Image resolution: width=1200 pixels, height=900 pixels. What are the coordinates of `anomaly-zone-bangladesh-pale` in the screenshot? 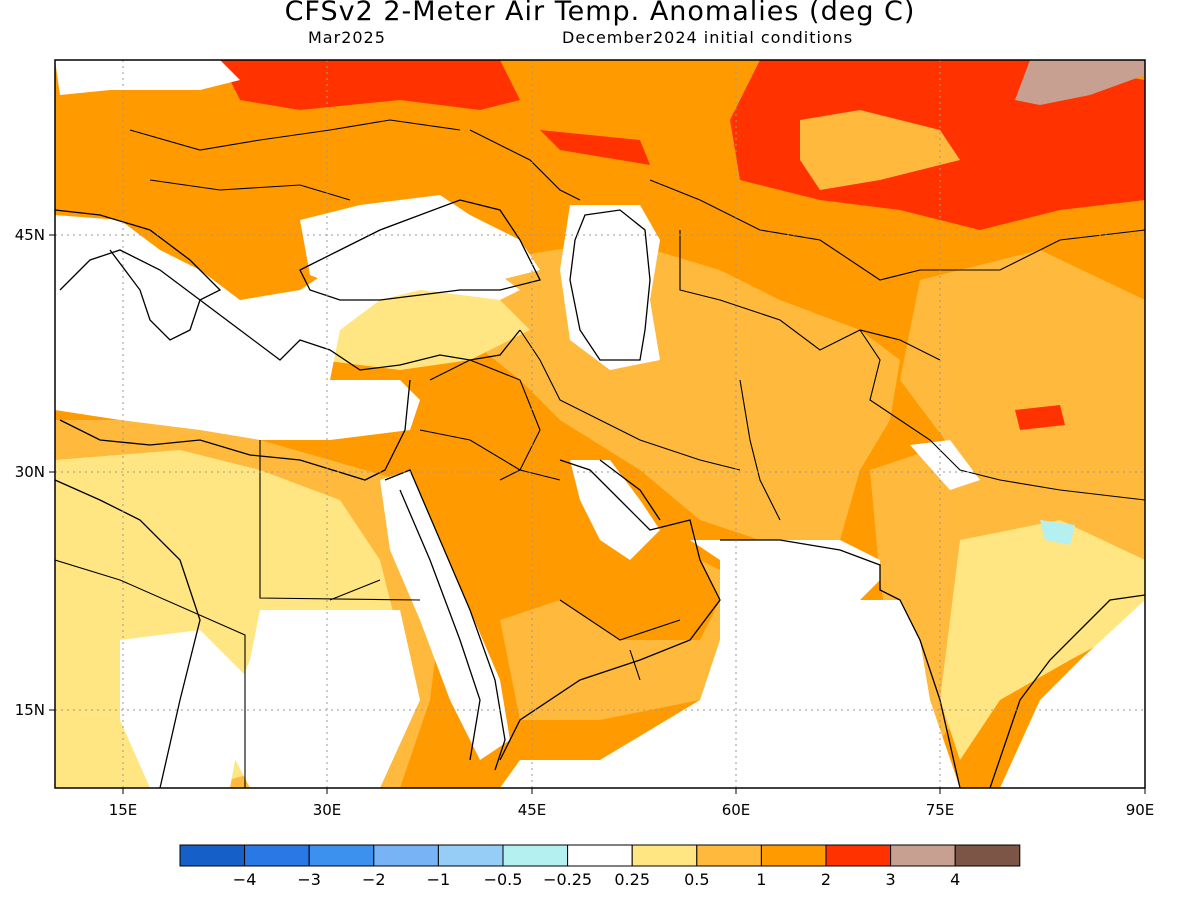 It's located at (1042, 640).